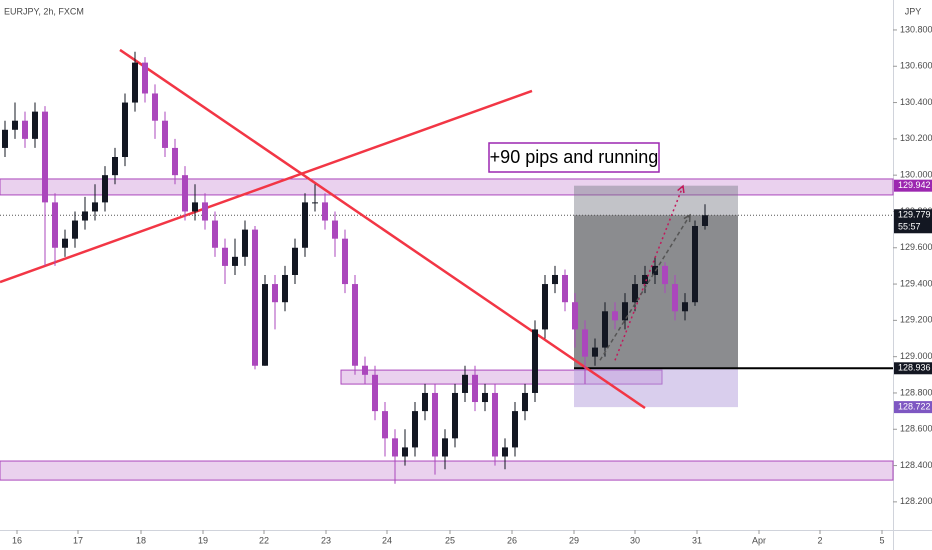  Describe the element at coordinates (450, 540) in the screenshot. I see `x-tick-label: 25` at that location.